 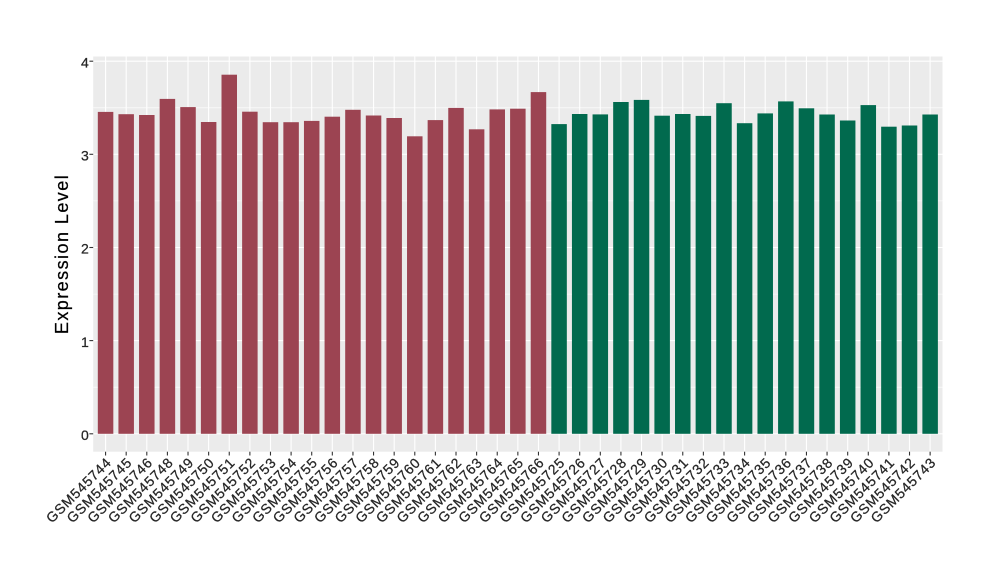 I want to click on svg-text: 4, so click(x=85, y=62).